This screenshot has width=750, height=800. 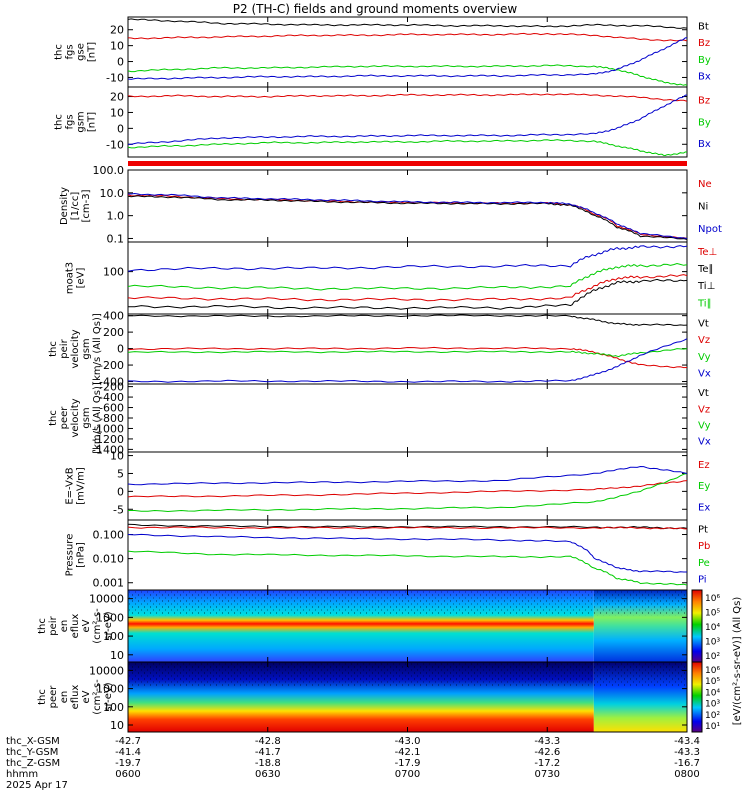 What do you see at coordinates (407, 357) in the screenshot?
I see `series-line-Vz` at bounding box center [407, 357].